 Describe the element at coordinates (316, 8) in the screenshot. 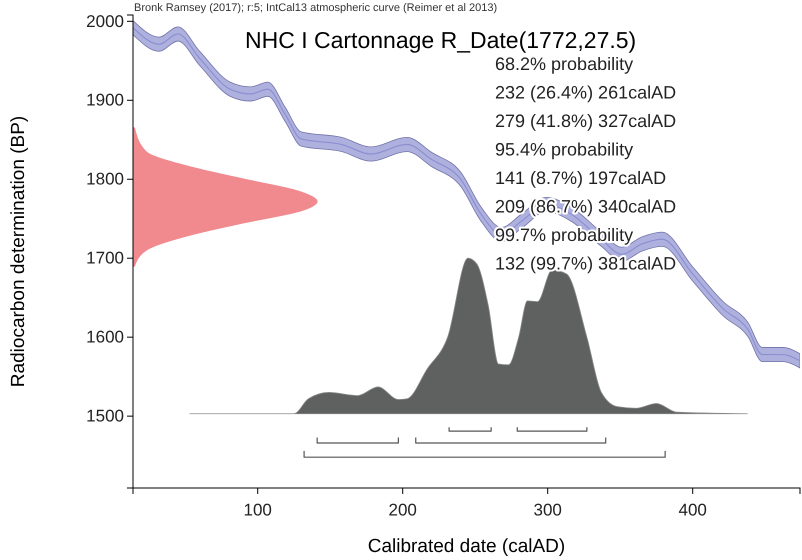

I see `text: Bronk Ramsey (2017); r:5; IntCal13 atmospheric curve (Reimer et al 2013)` at that location.